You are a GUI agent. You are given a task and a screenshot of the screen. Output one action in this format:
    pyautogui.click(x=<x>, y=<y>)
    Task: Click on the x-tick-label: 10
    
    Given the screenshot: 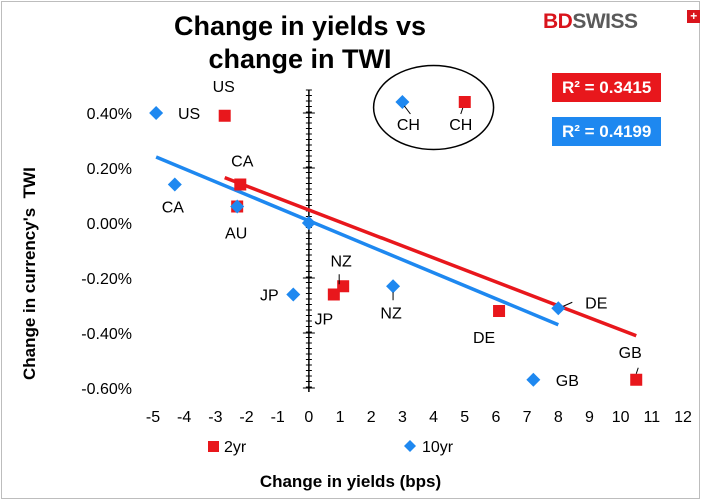 What is the action you would take?
    pyautogui.click(x=621, y=417)
    